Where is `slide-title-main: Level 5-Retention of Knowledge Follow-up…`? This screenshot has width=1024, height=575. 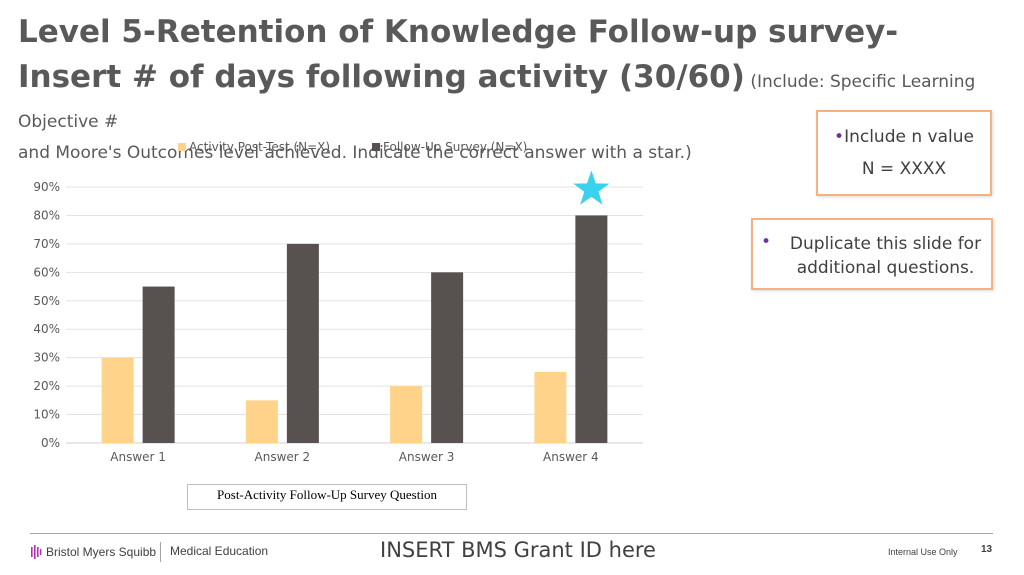 slide-title-main: Level 5-Retention of Knowledge Follow-up… is located at coordinates (458, 54).